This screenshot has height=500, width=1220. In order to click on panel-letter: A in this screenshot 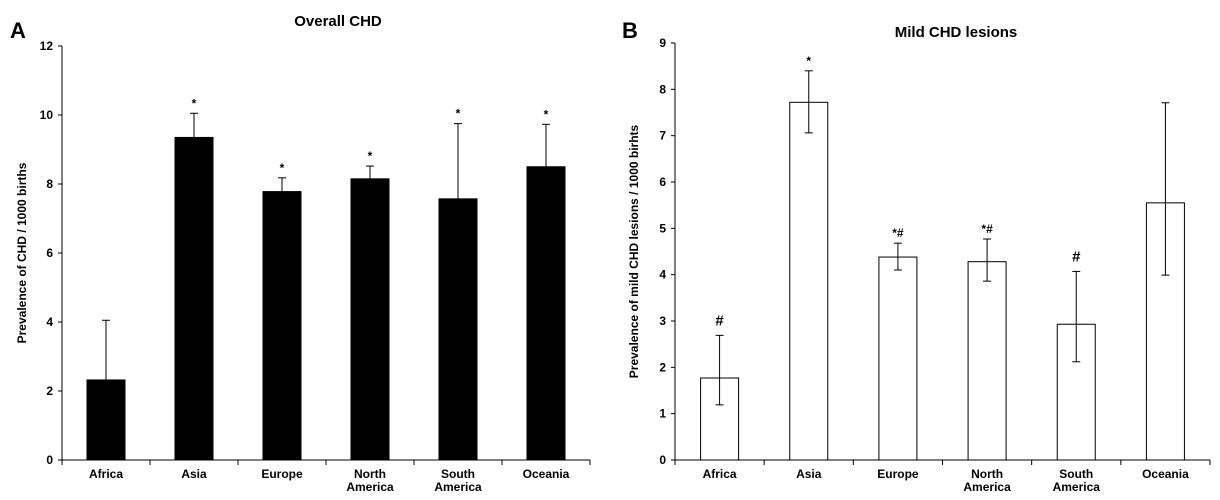, I will do `click(18, 30)`.